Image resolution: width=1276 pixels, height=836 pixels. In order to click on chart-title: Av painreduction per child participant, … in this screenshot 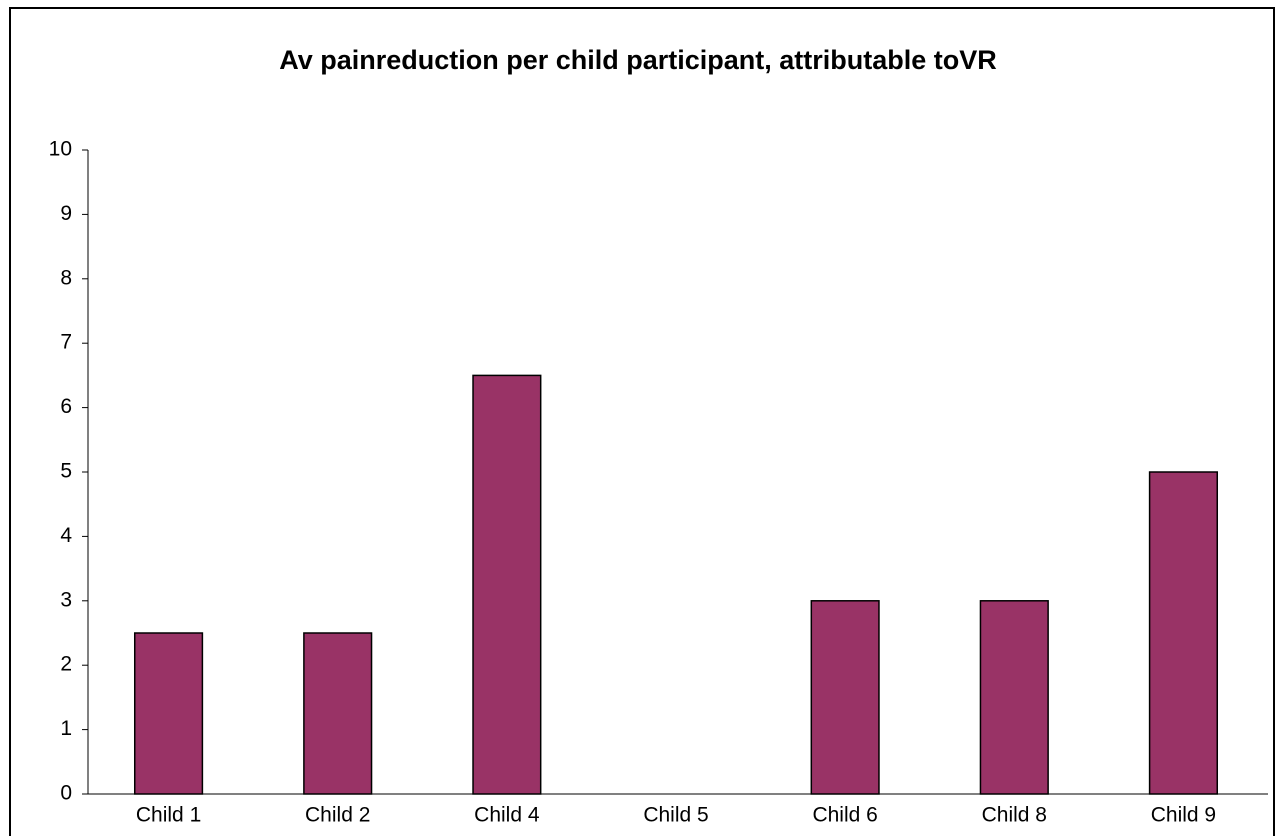, I will do `click(638, 60)`.